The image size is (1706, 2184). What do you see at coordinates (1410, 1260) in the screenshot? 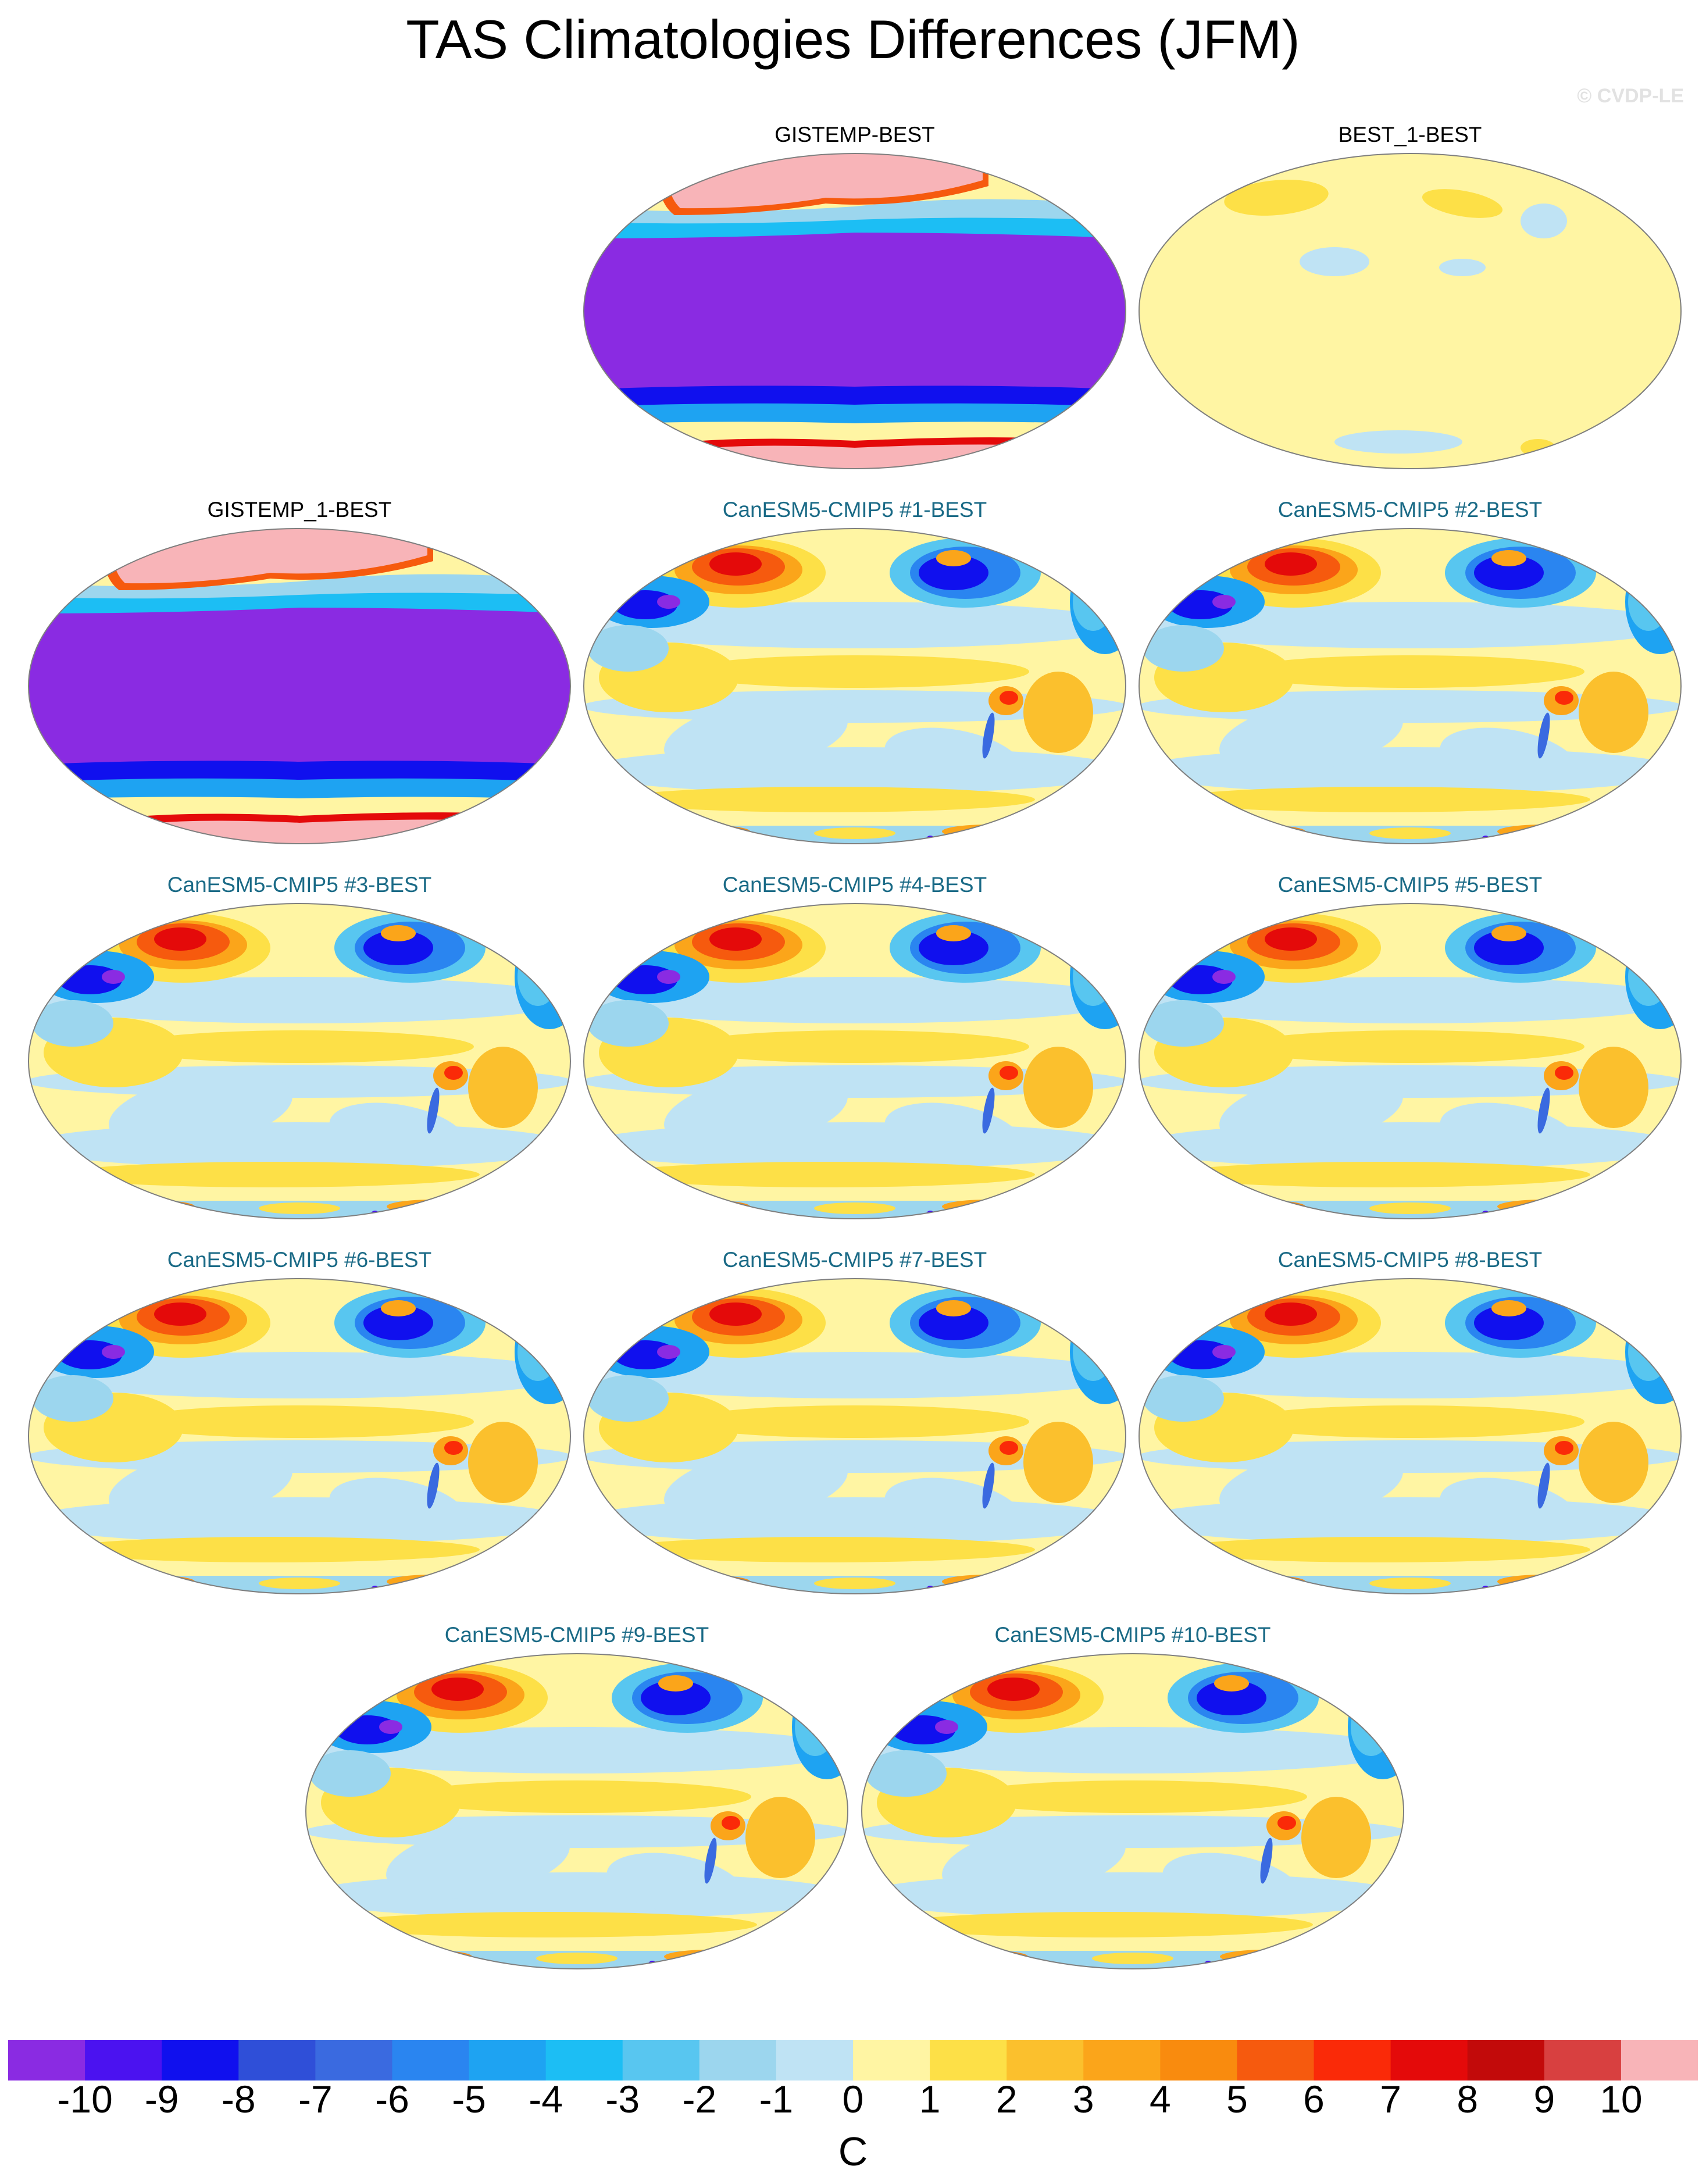
I see `panel-title: CanESM5-CMIP5 #8-BEST` at bounding box center [1410, 1260].